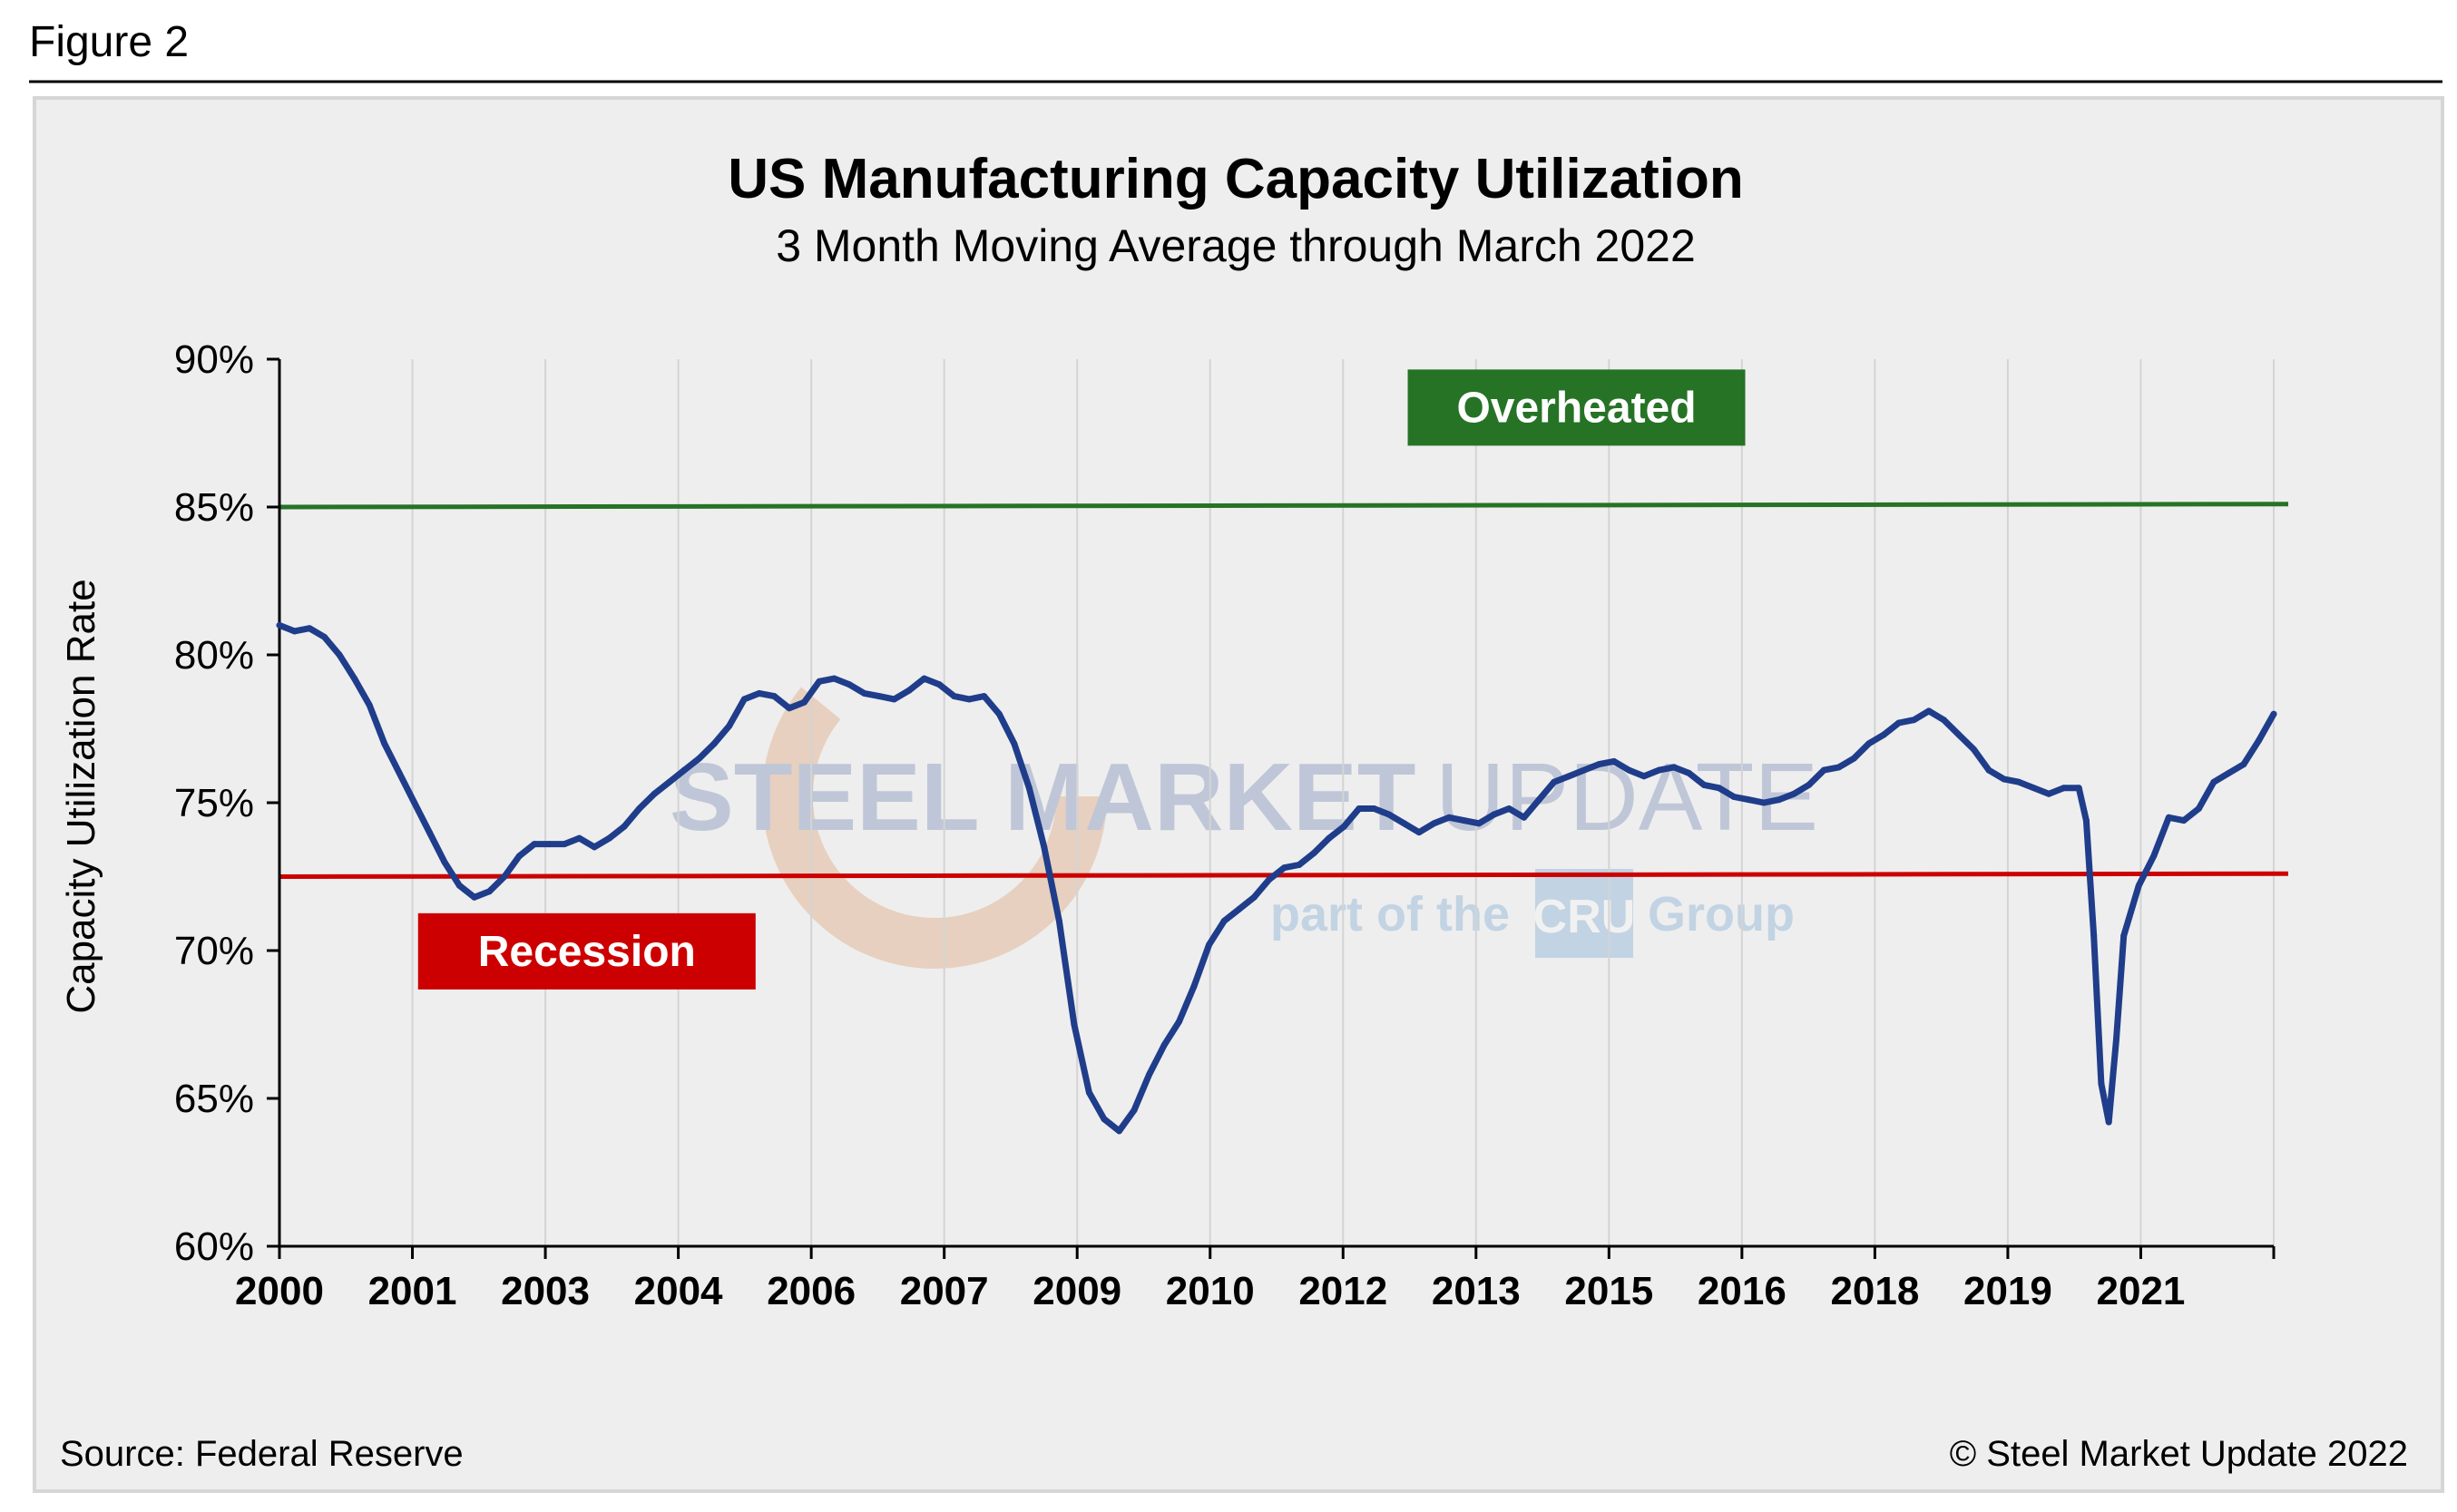  Describe the element at coordinates (1742, 1291) in the screenshot. I see `x-tick-label: 2016` at that location.